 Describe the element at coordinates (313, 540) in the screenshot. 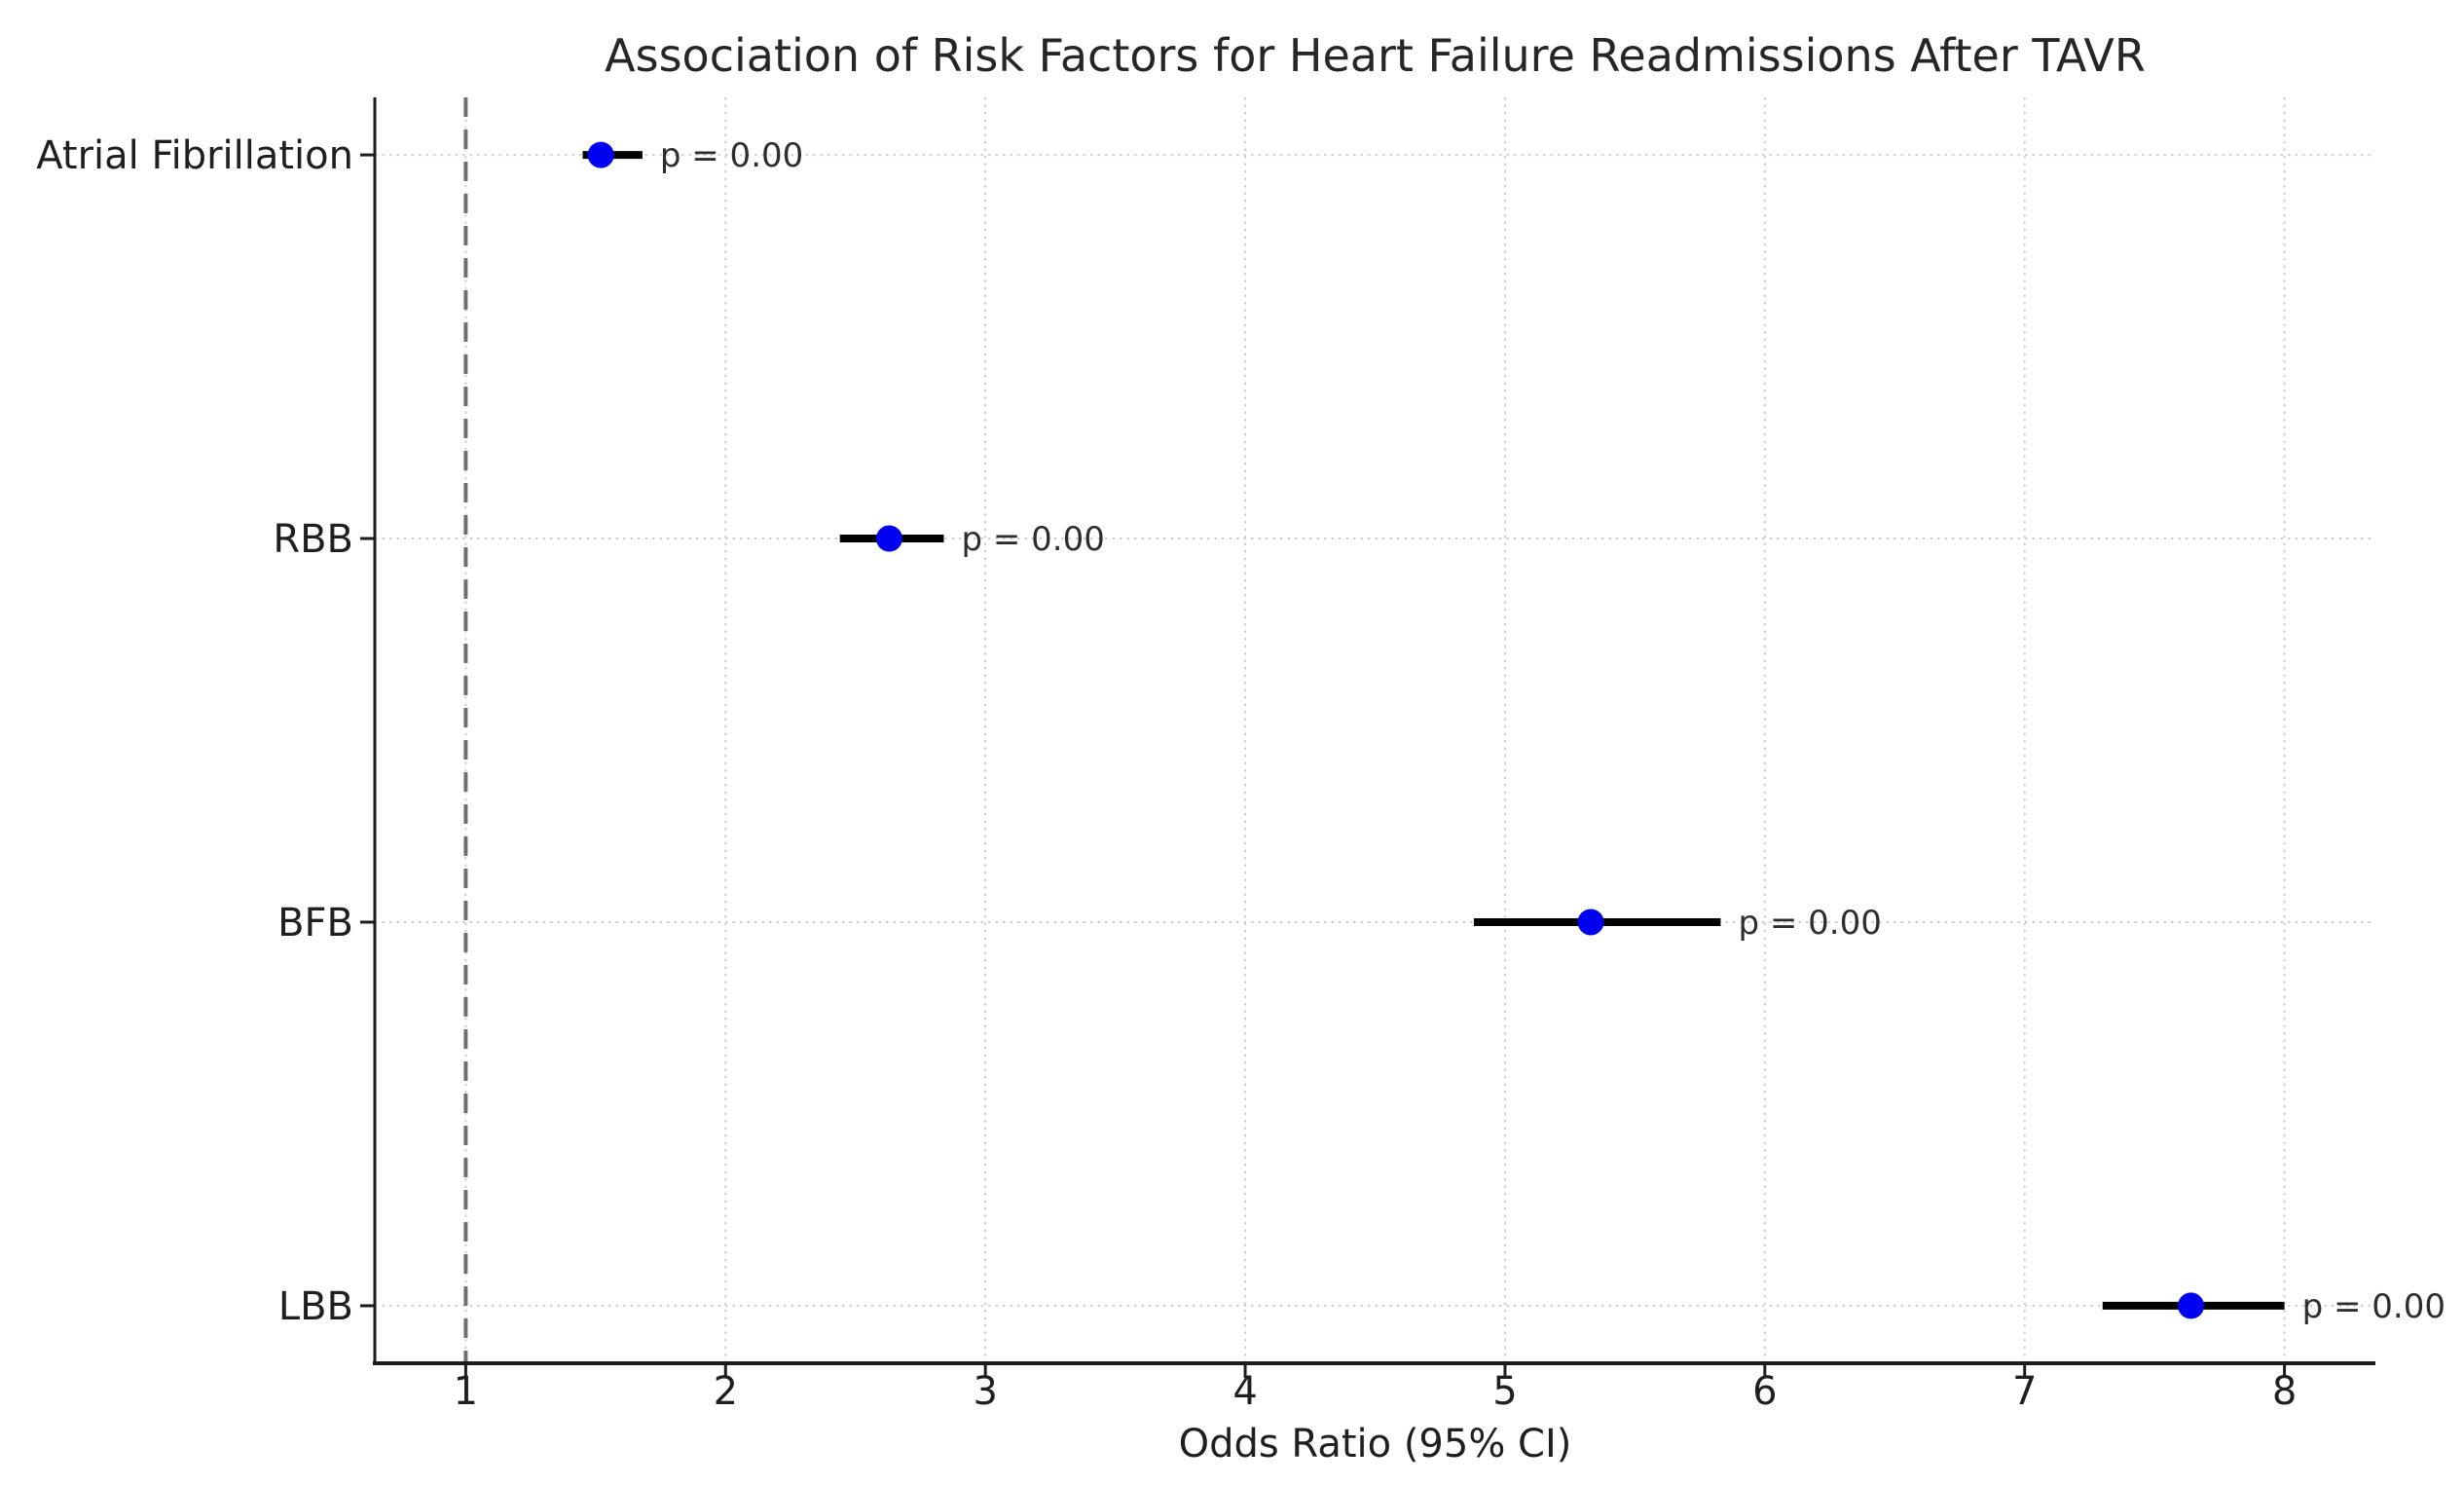

I see `y-category-label: RBB` at that location.